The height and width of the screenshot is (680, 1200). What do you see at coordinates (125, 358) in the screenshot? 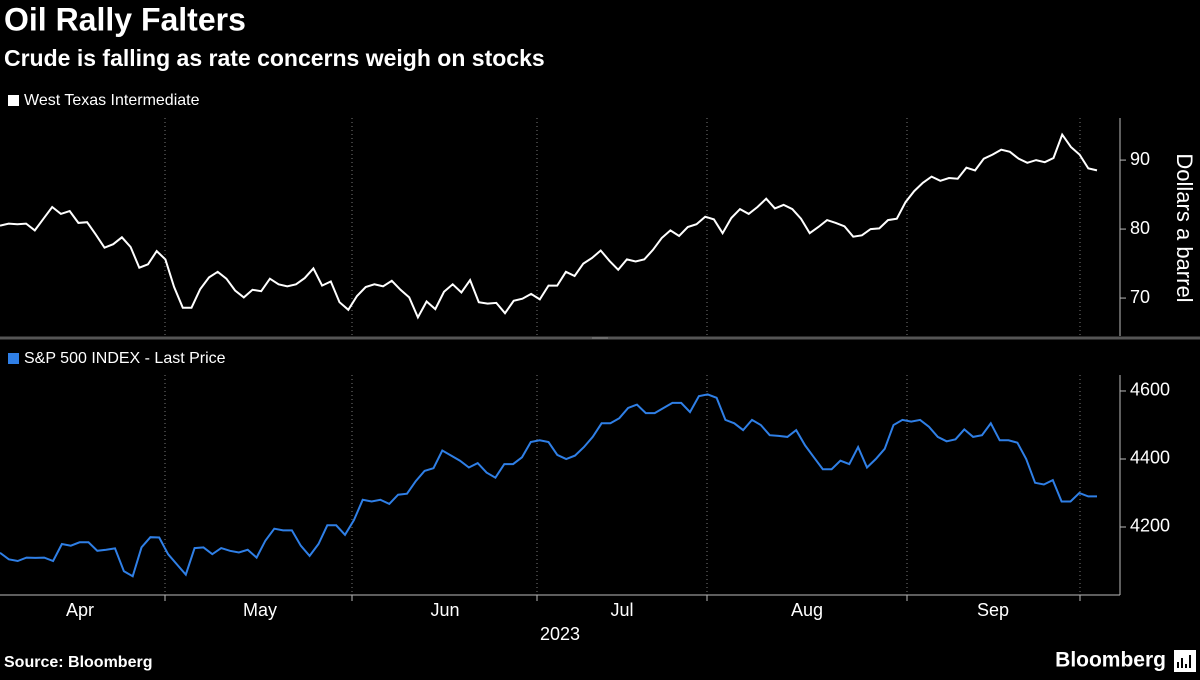
I see `legend-label: S&P 500 INDEX - Last Price` at bounding box center [125, 358].